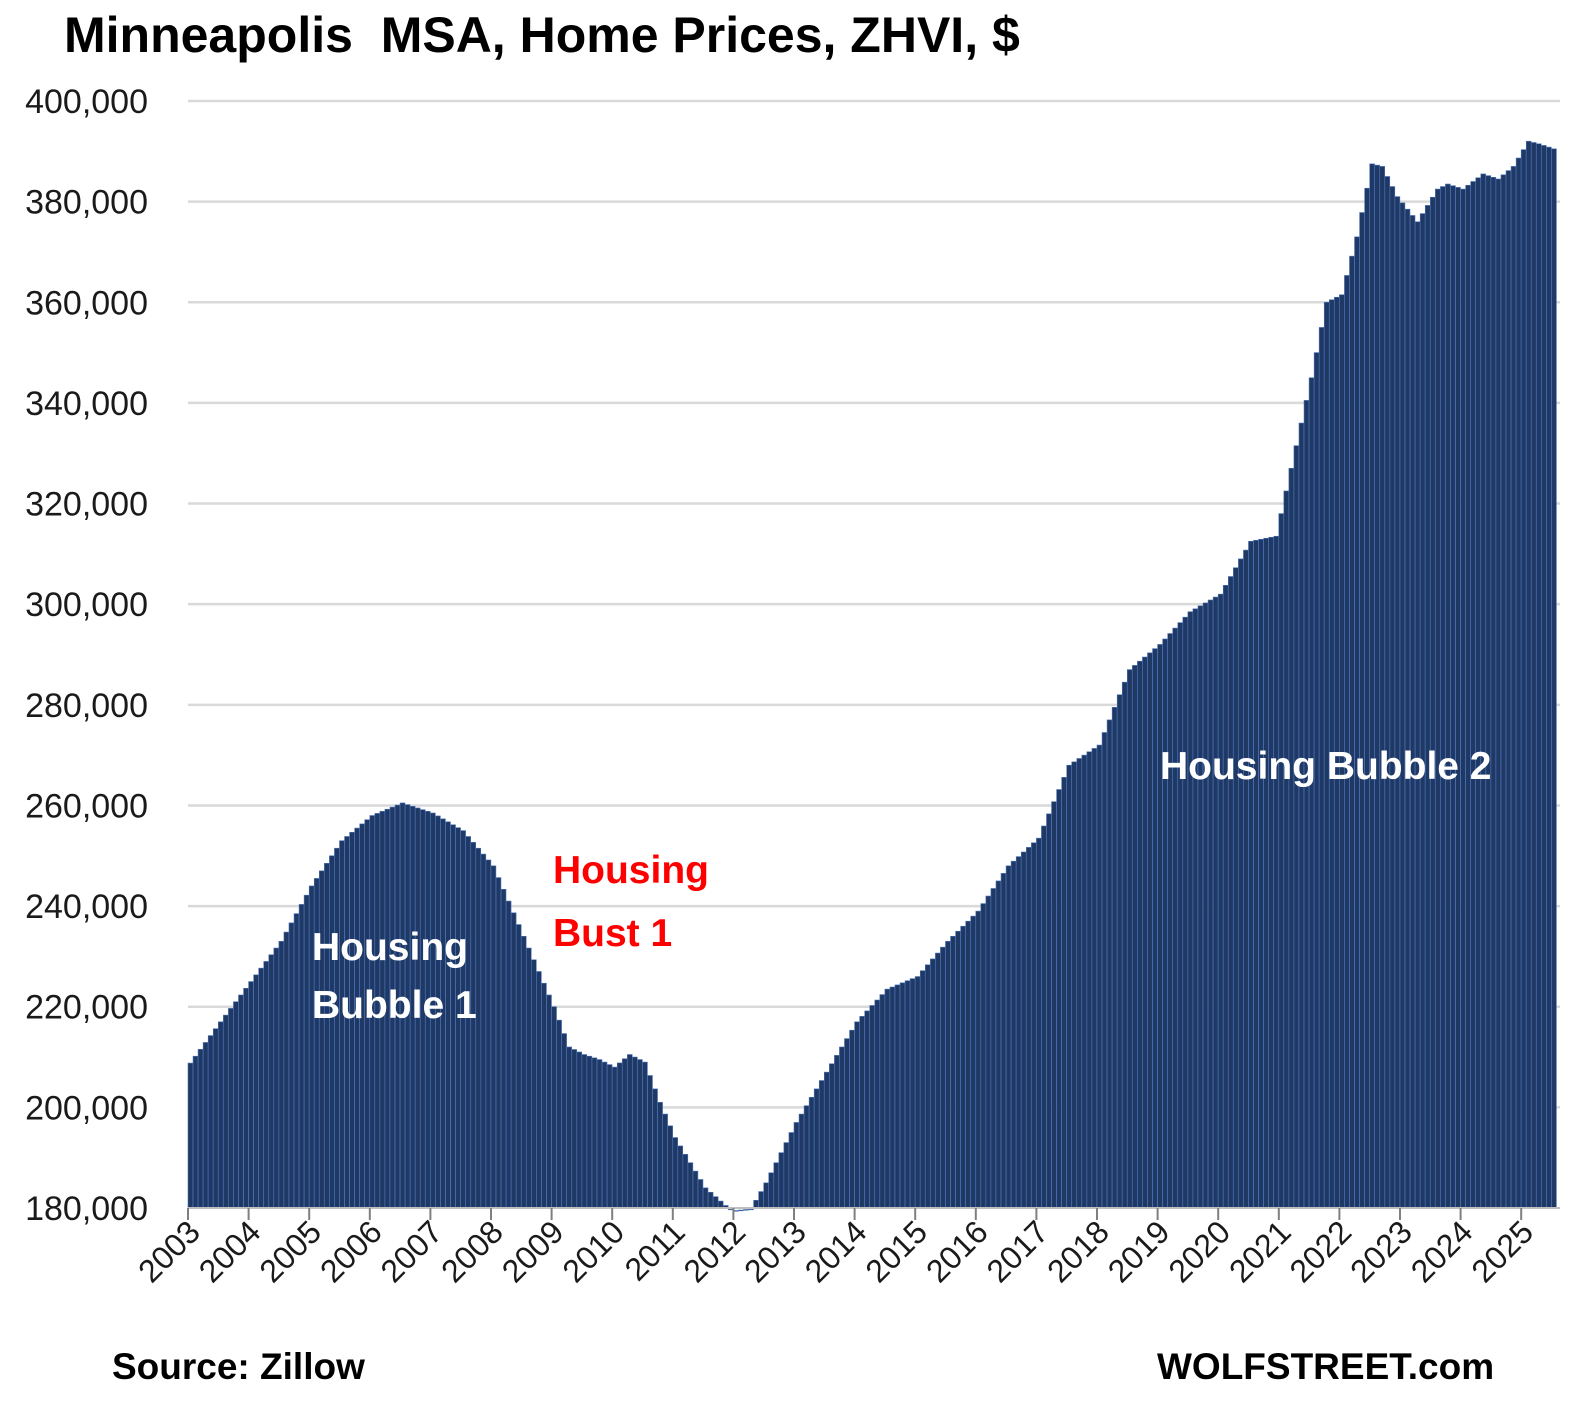 This screenshot has height=1409, width=1572. I want to click on annotation-line: Housing Bubble 2, so click(1326, 766).